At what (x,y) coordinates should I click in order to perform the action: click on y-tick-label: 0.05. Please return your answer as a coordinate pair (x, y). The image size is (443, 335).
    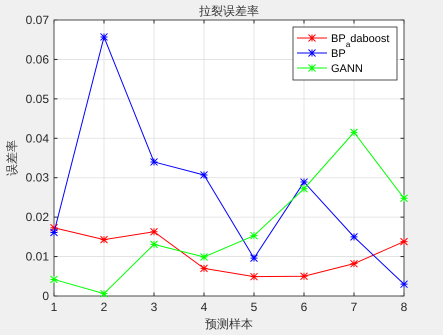
    Looking at the image, I should click on (38, 99).